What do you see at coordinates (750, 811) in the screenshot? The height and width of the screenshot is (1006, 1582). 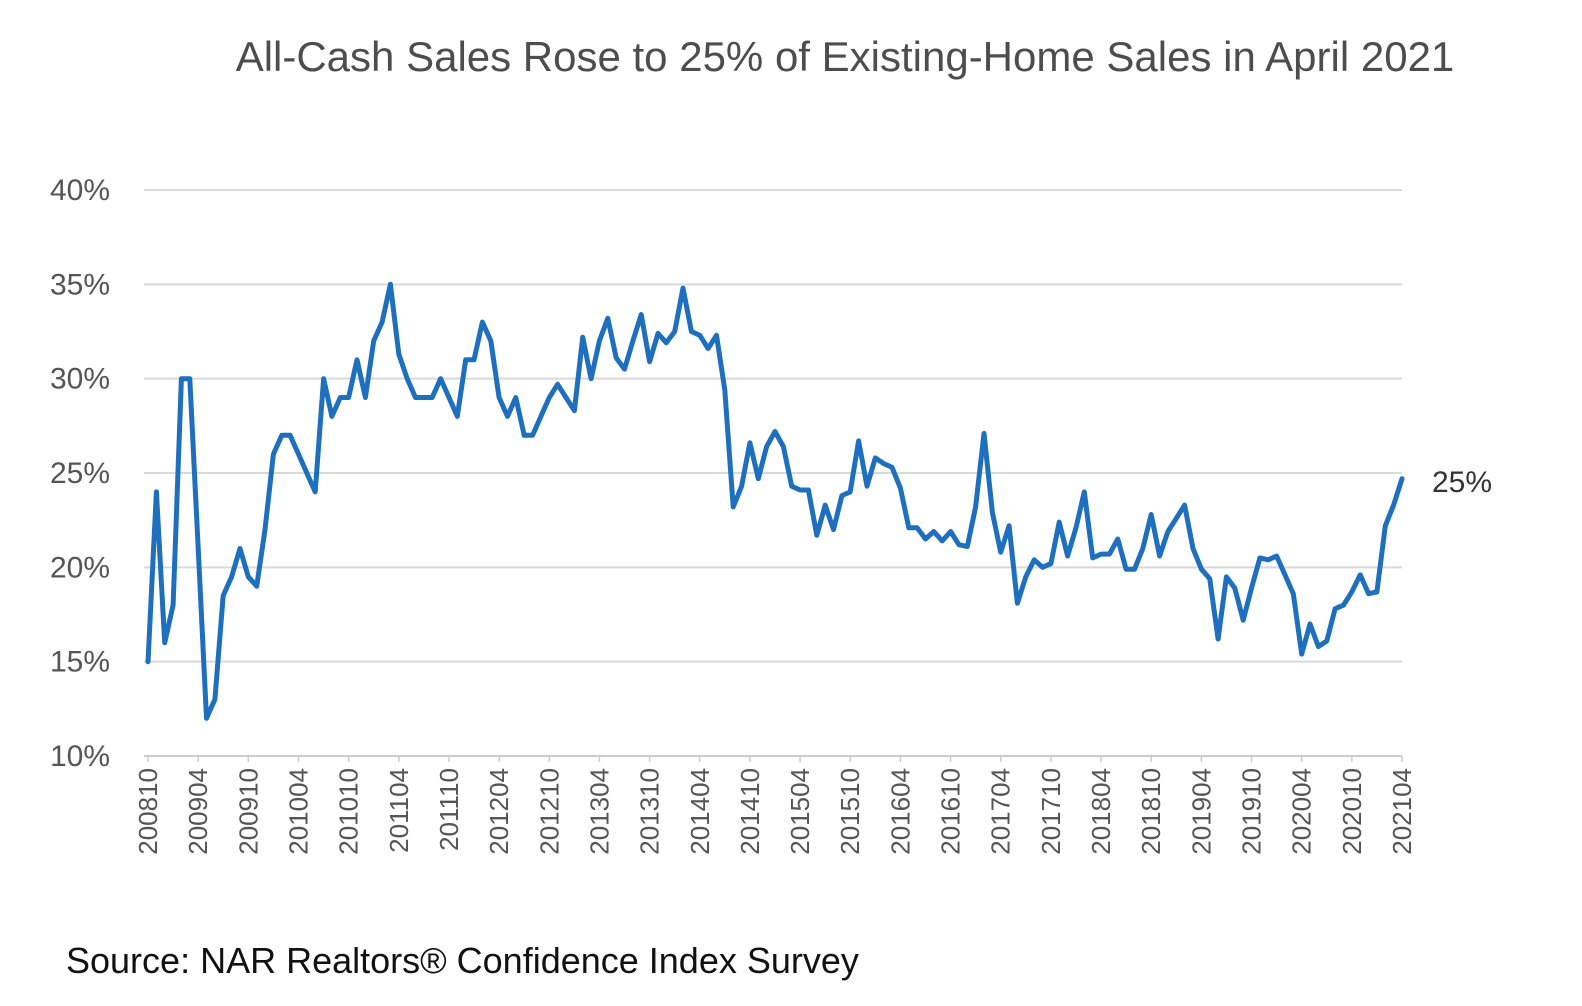 I see `x-tick-label: 201410` at bounding box center [750, 811].